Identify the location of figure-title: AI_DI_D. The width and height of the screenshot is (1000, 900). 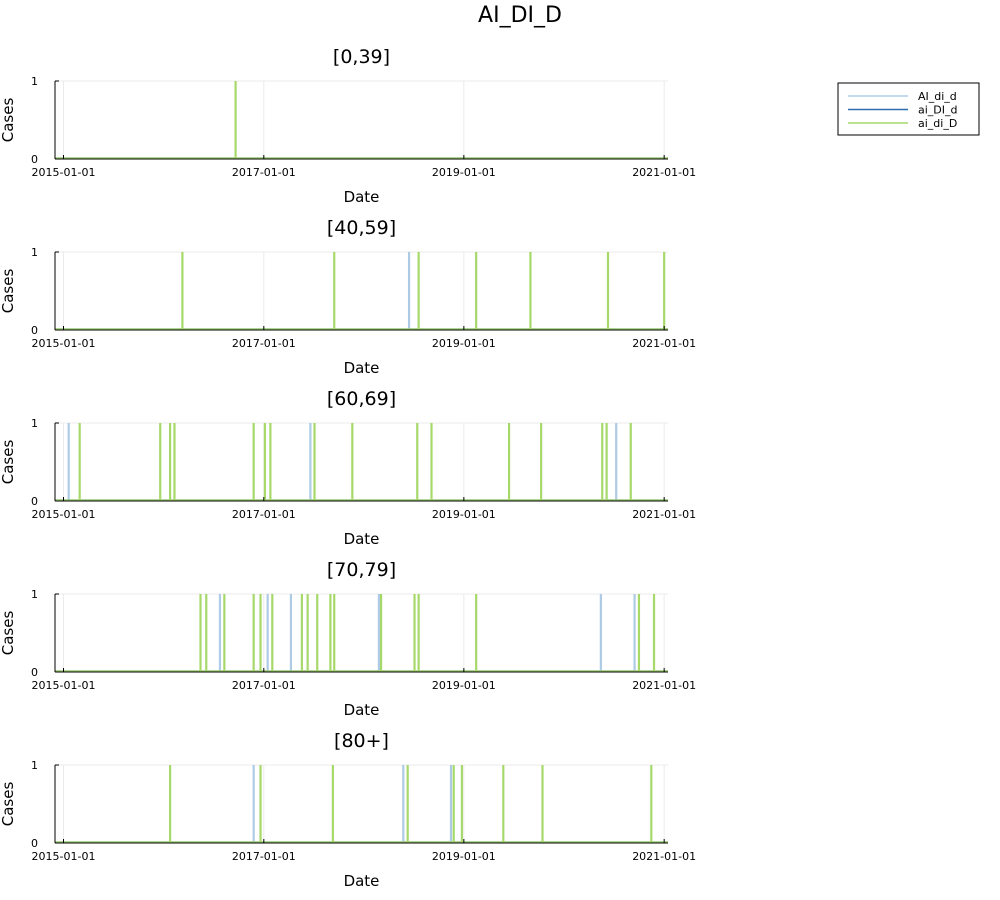
(520, 15).